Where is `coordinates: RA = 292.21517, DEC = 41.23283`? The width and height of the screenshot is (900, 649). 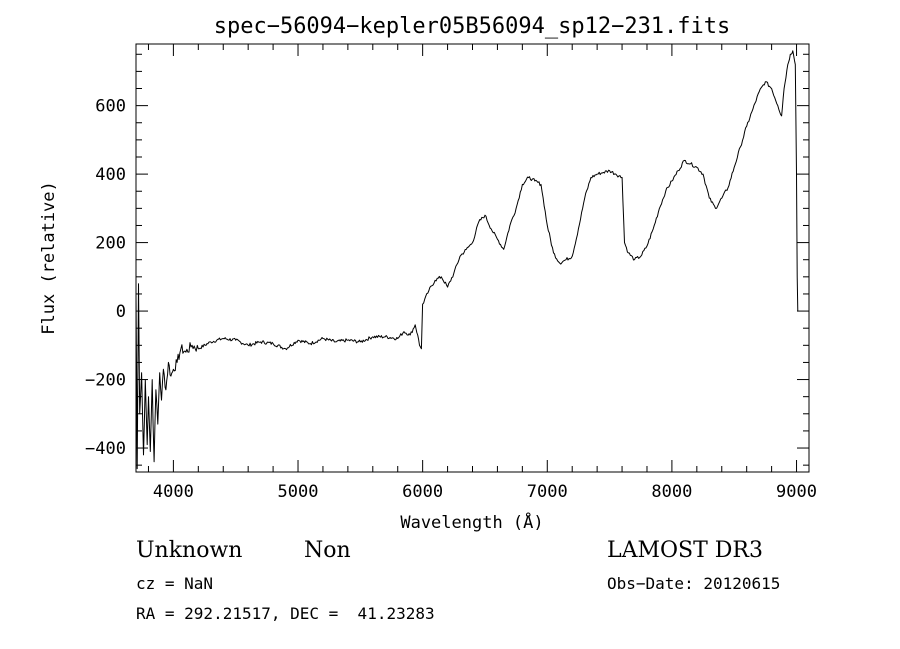
coordinates: RA = 292.21517, DEC = 41.23283 is located at coordinates (285, 613).